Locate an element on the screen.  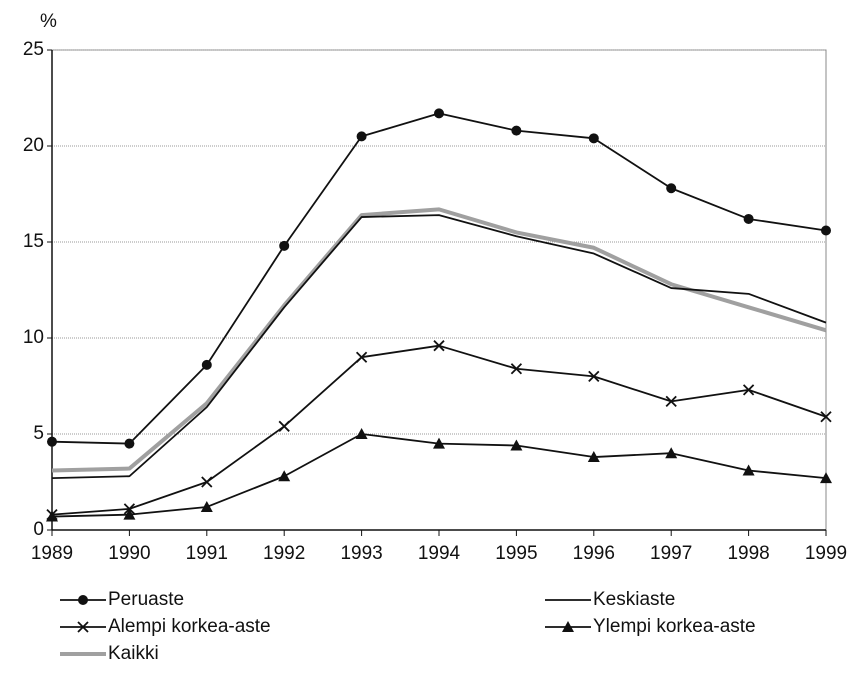
y-tick-label: 20 is located at coordinates (33, 145).